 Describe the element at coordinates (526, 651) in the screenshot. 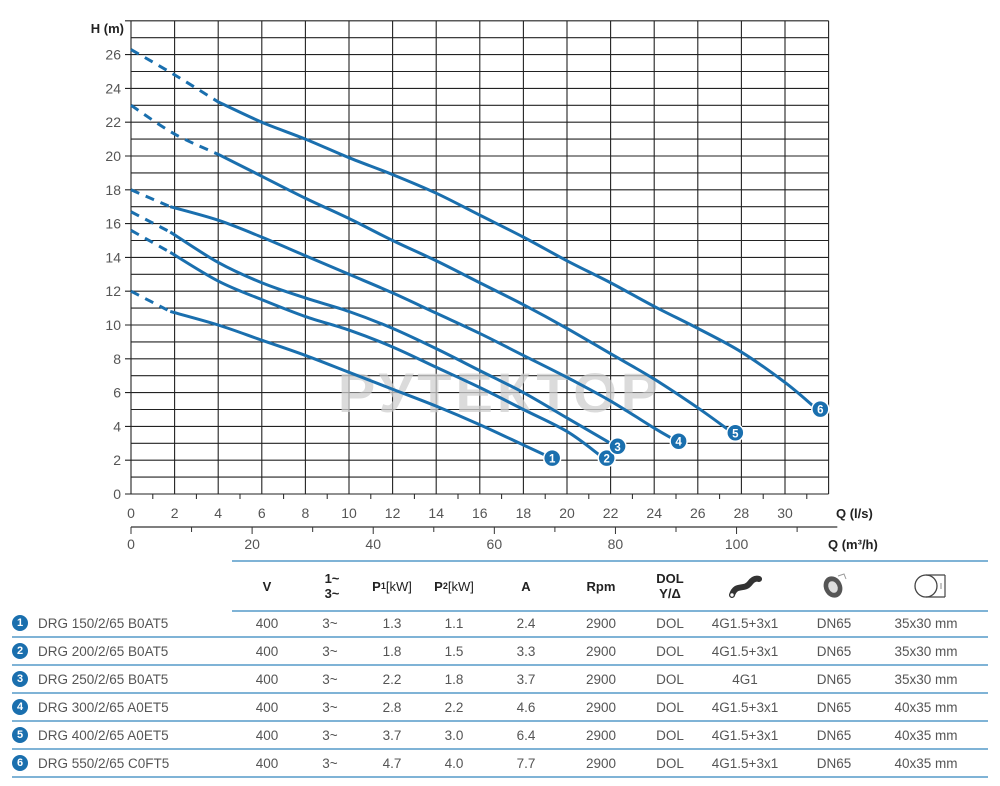

I see `a-cell: 3.3` at that location.